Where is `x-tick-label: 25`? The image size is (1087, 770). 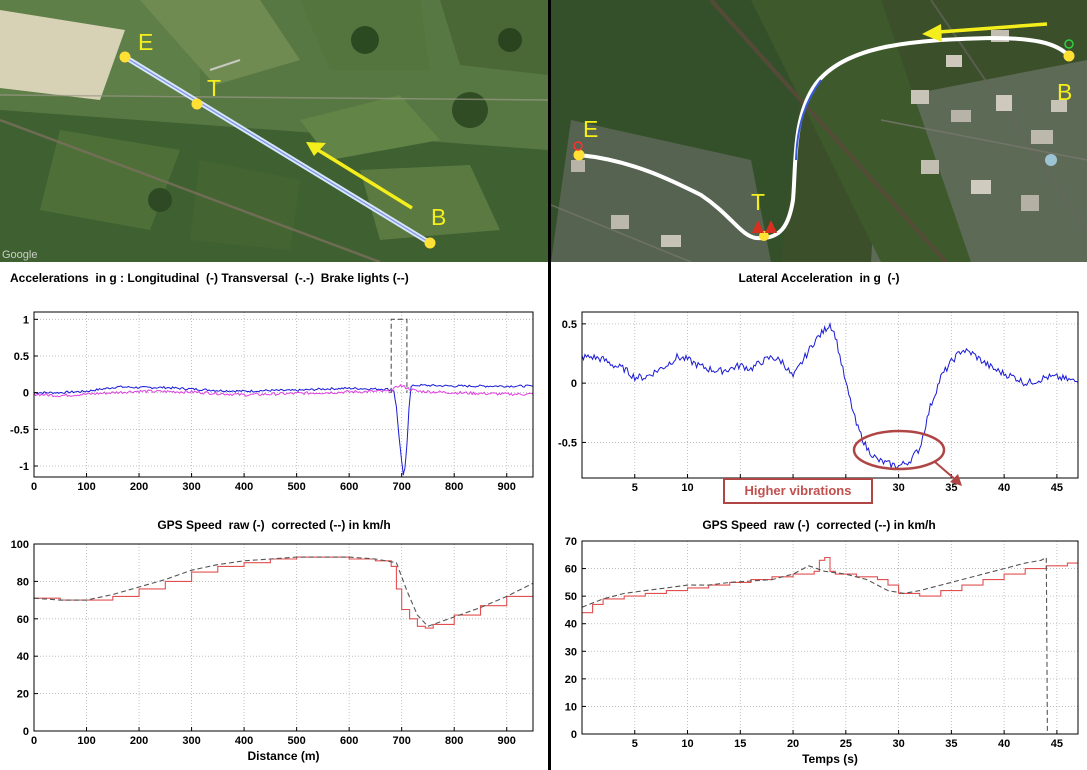 x-tick-label: 25 is located at coordinates (846, 744).